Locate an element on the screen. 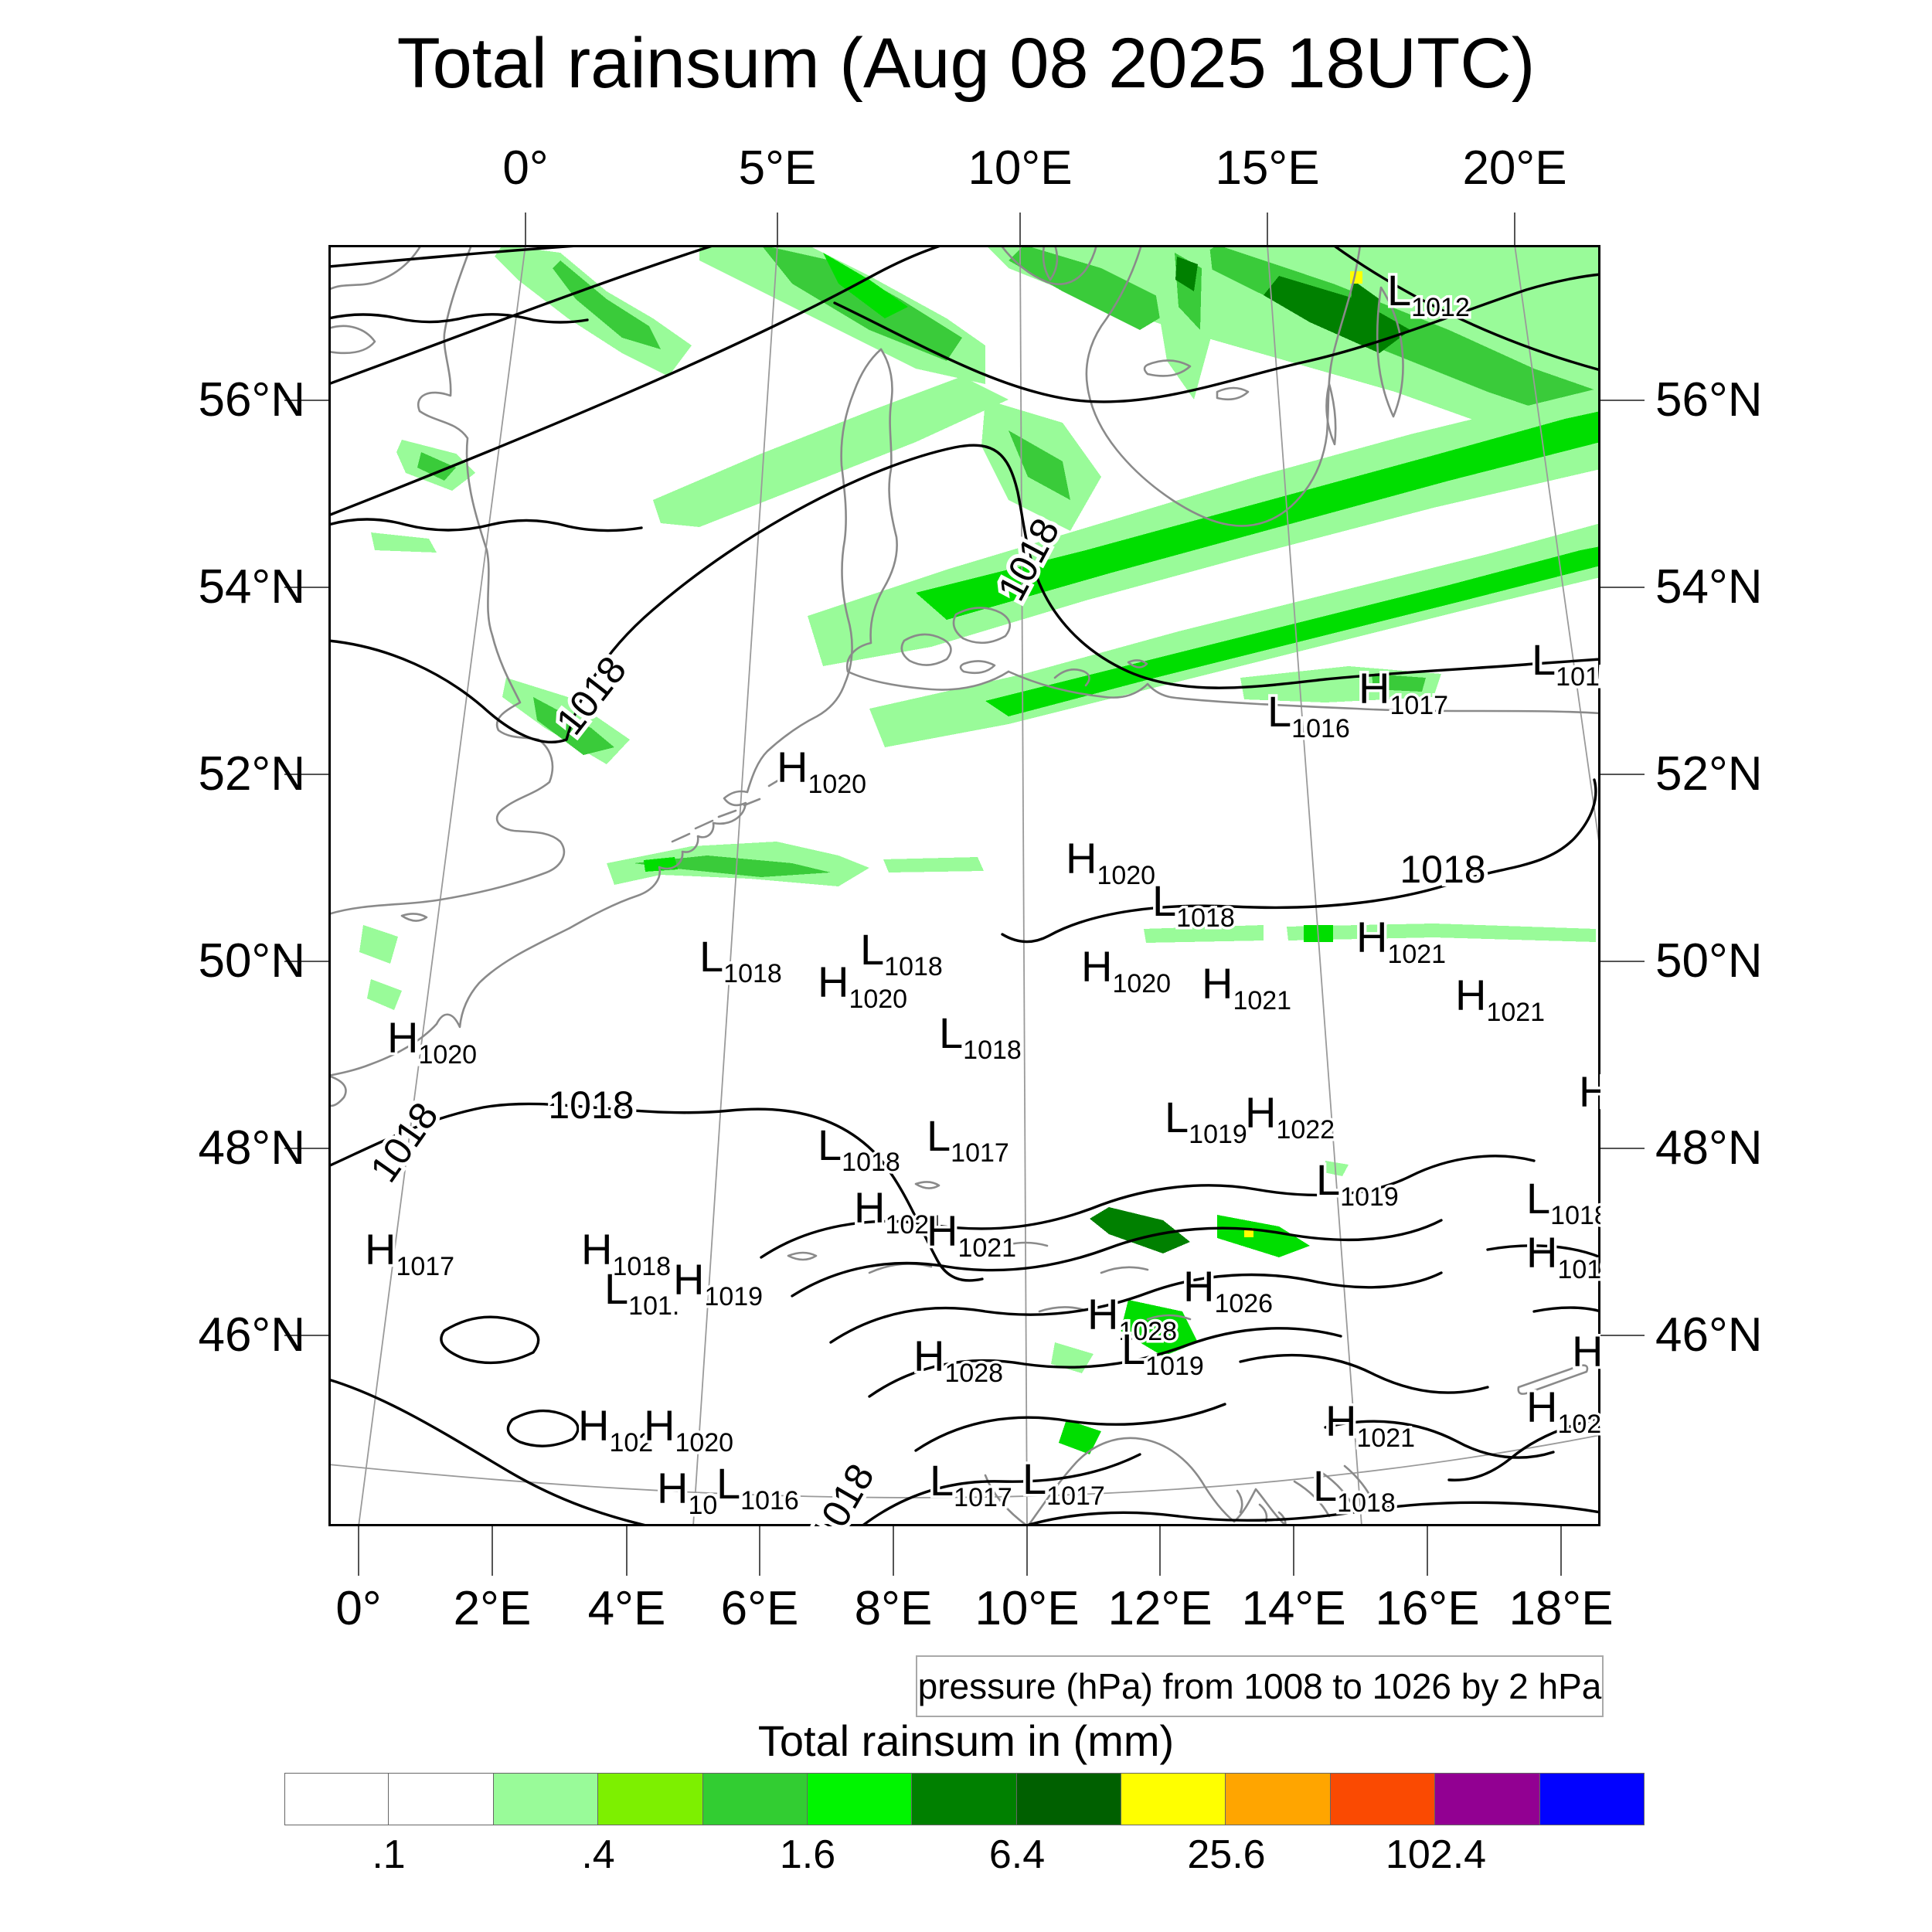 The width and height of the screenshot is (1932, 1932). colorbar-tick-label: 102.4 is located at coordinates (1436, 1855).